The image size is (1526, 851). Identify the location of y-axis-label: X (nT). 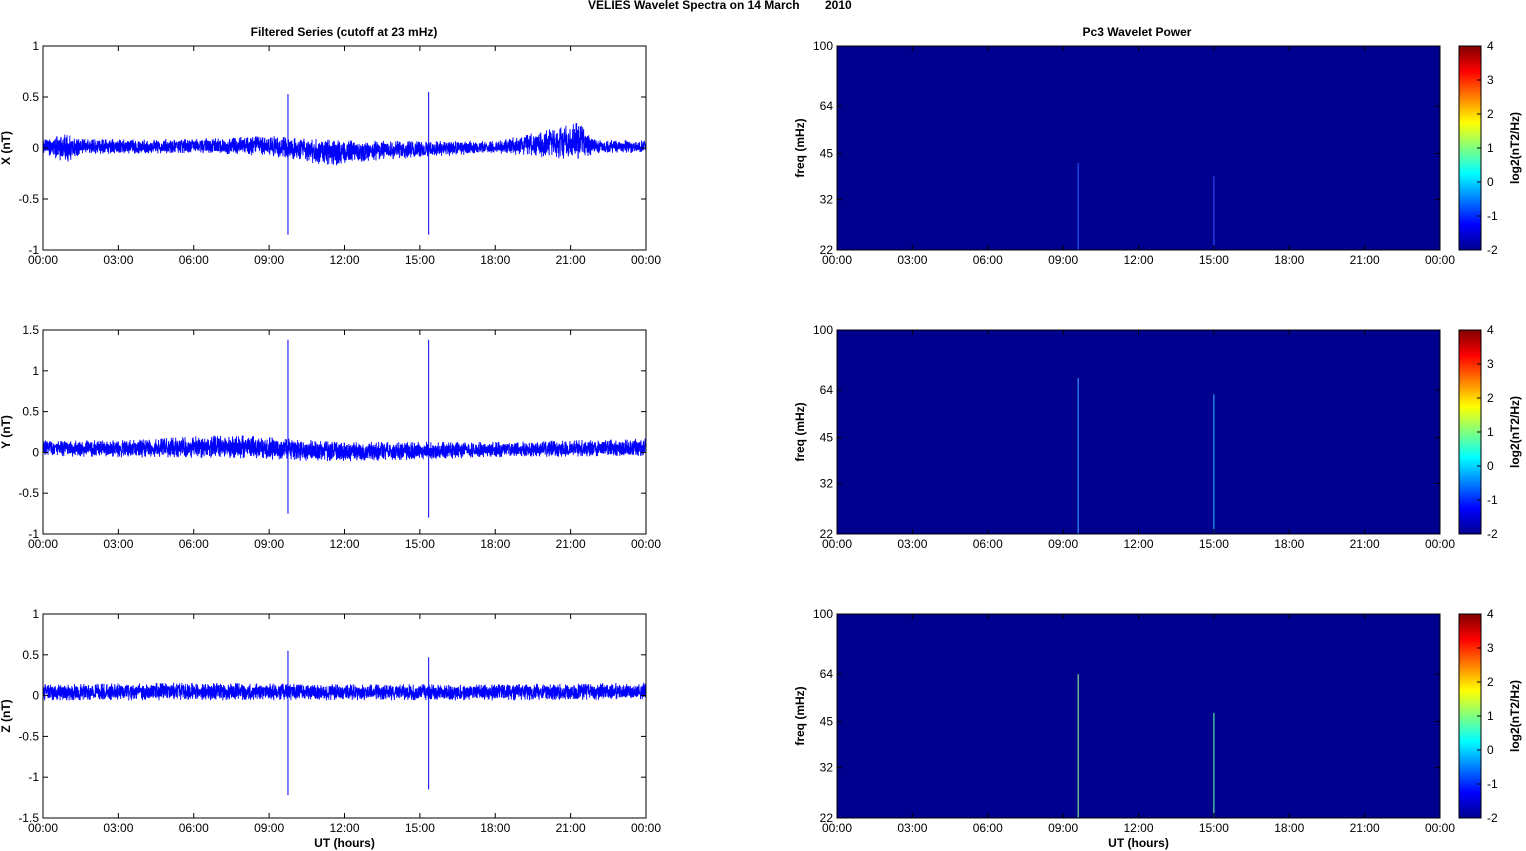
(6, 148).